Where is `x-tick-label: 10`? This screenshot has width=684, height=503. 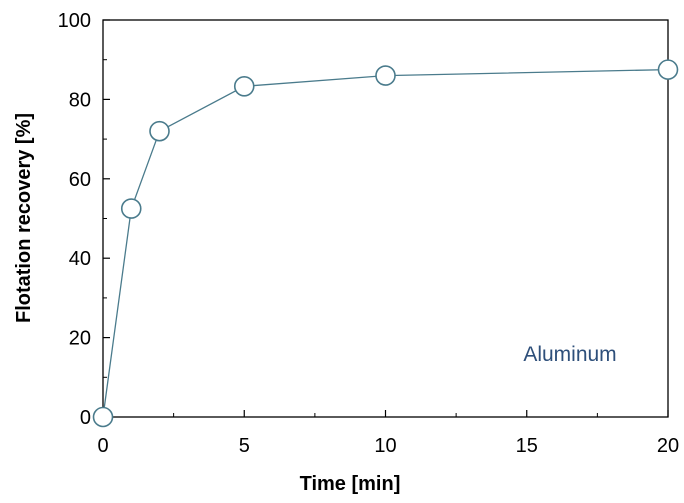
x-tick-label: 10 is located at coordinates (385, 446).